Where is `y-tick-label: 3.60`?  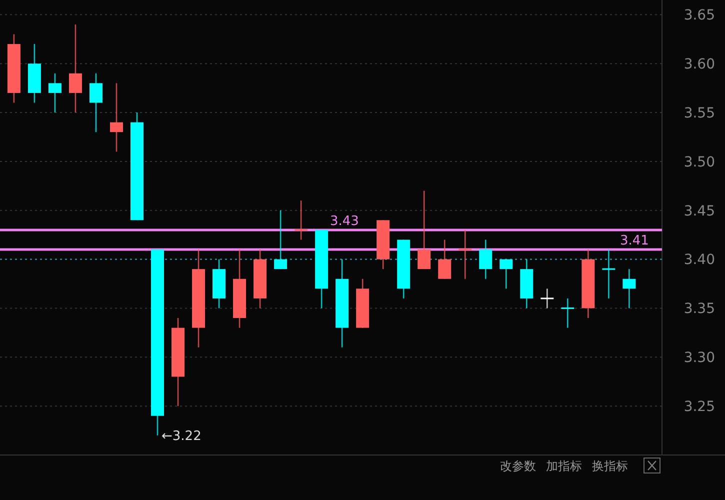
y-tick-label: 3.60 is located at coordinates (699, 64).